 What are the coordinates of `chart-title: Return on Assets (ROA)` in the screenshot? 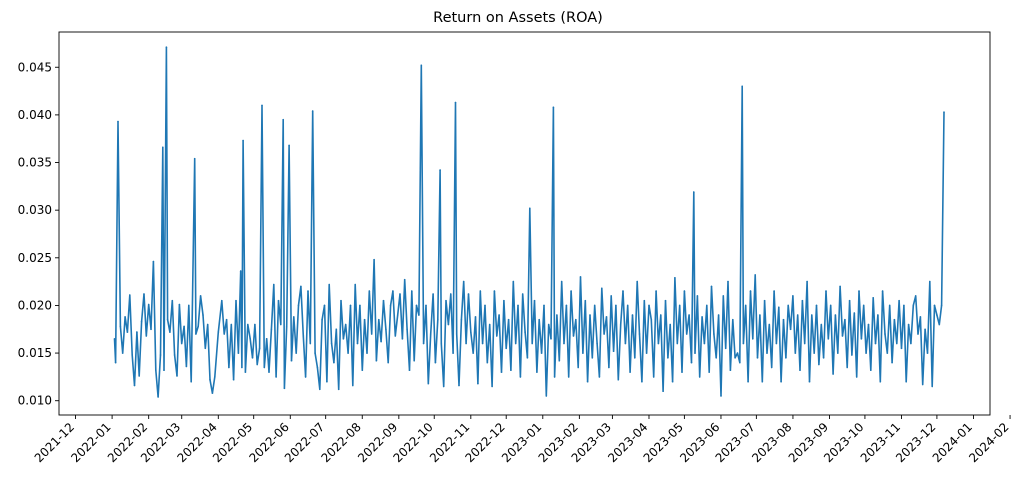 It's located at (518, 18).